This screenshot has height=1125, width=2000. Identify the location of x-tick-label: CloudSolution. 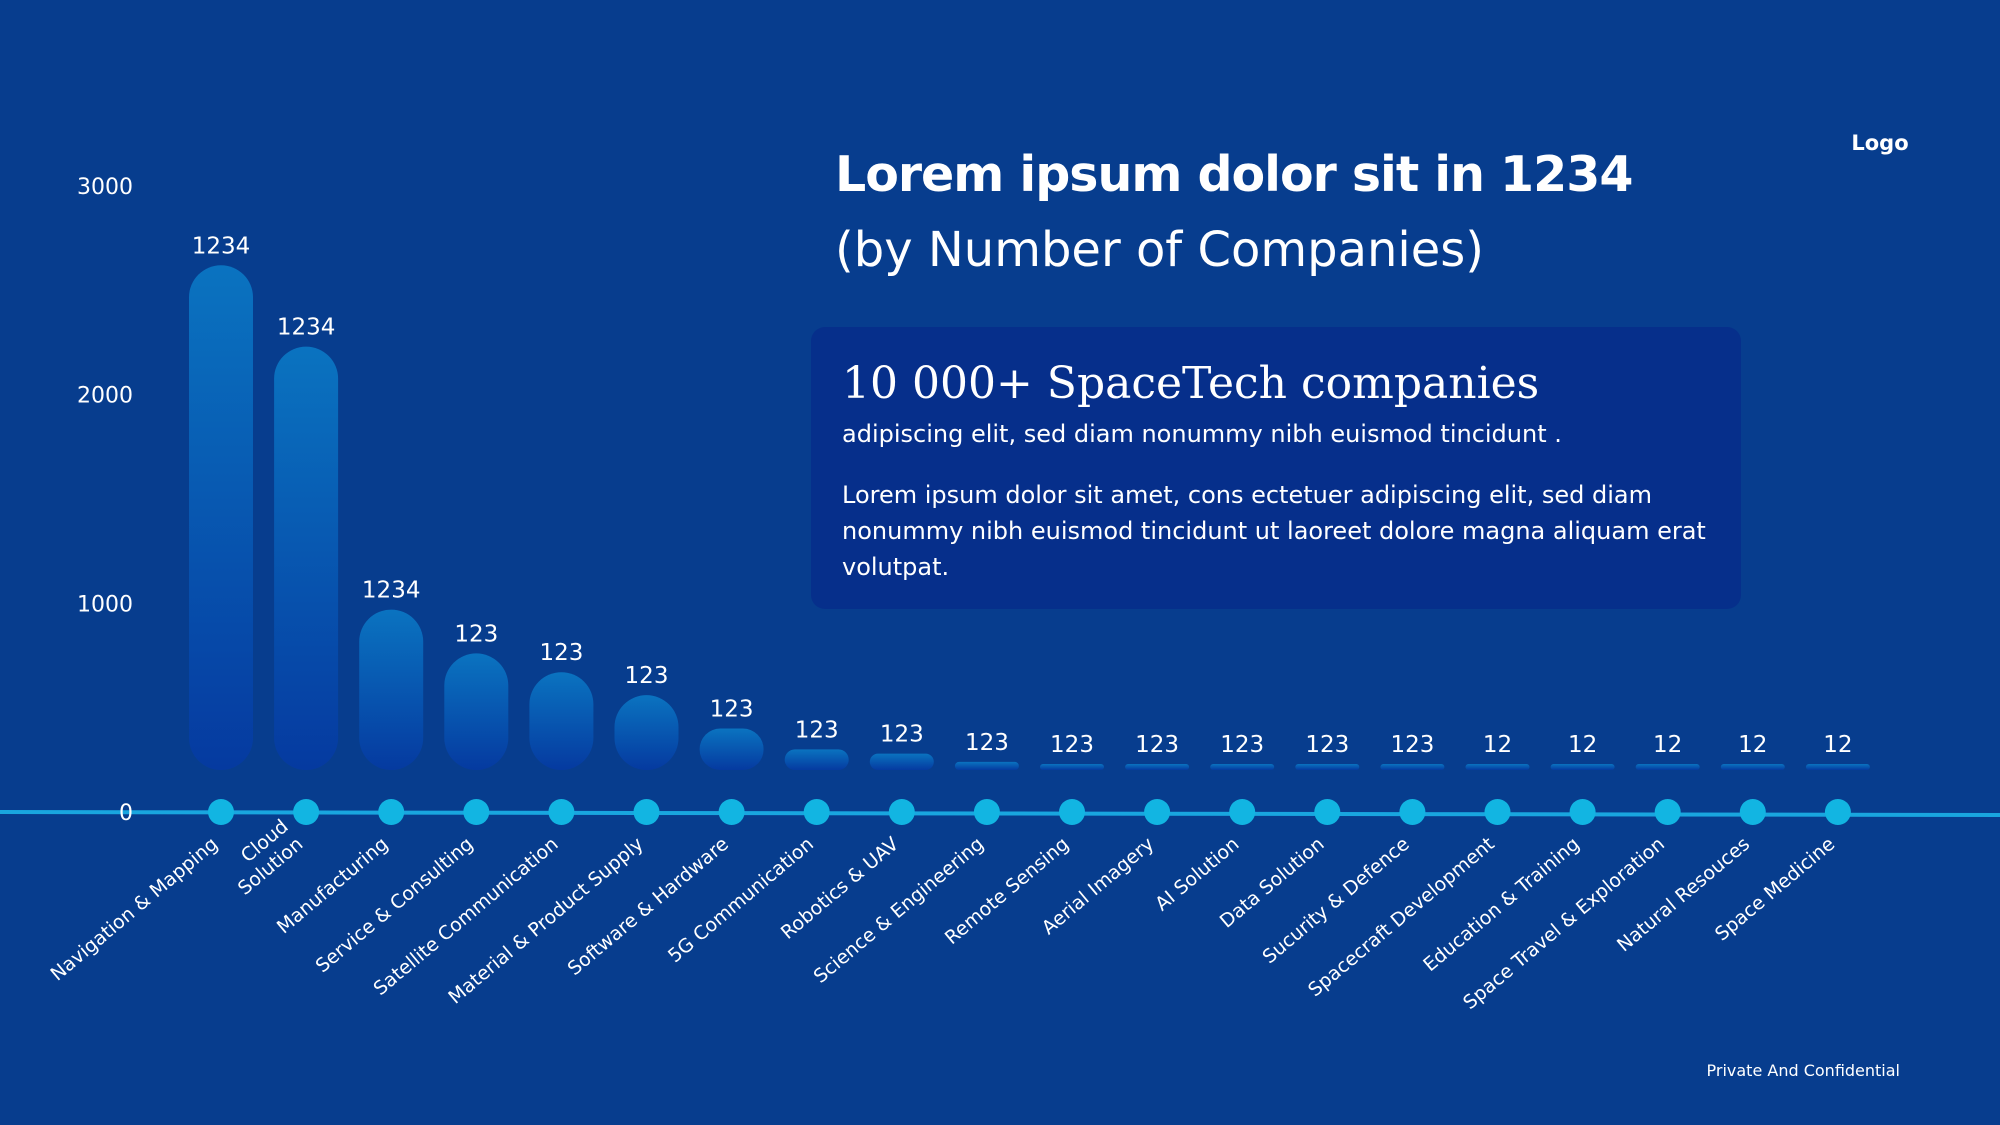
(263, 857).